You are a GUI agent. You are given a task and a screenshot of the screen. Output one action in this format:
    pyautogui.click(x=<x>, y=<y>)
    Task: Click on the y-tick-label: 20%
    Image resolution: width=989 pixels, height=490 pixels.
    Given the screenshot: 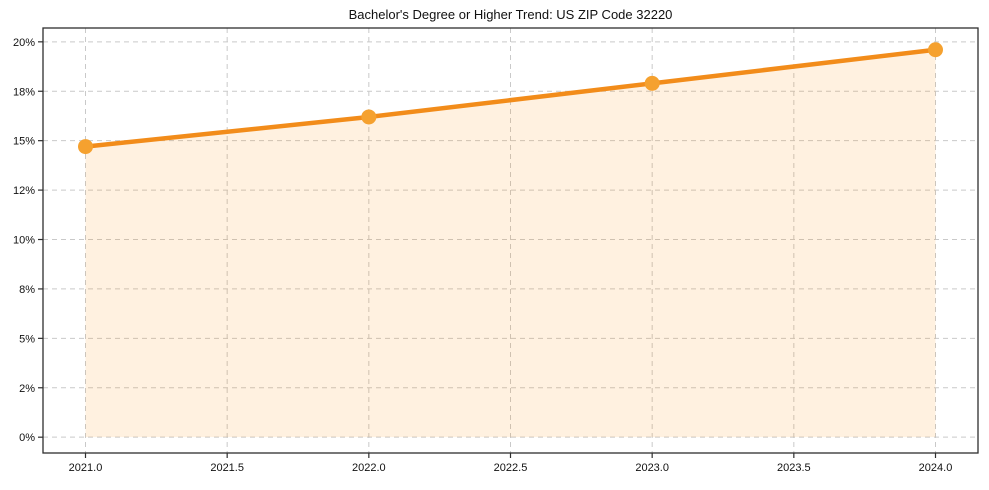 What is the action you would take?
    pyautogui.click(x=24, y=43)
    